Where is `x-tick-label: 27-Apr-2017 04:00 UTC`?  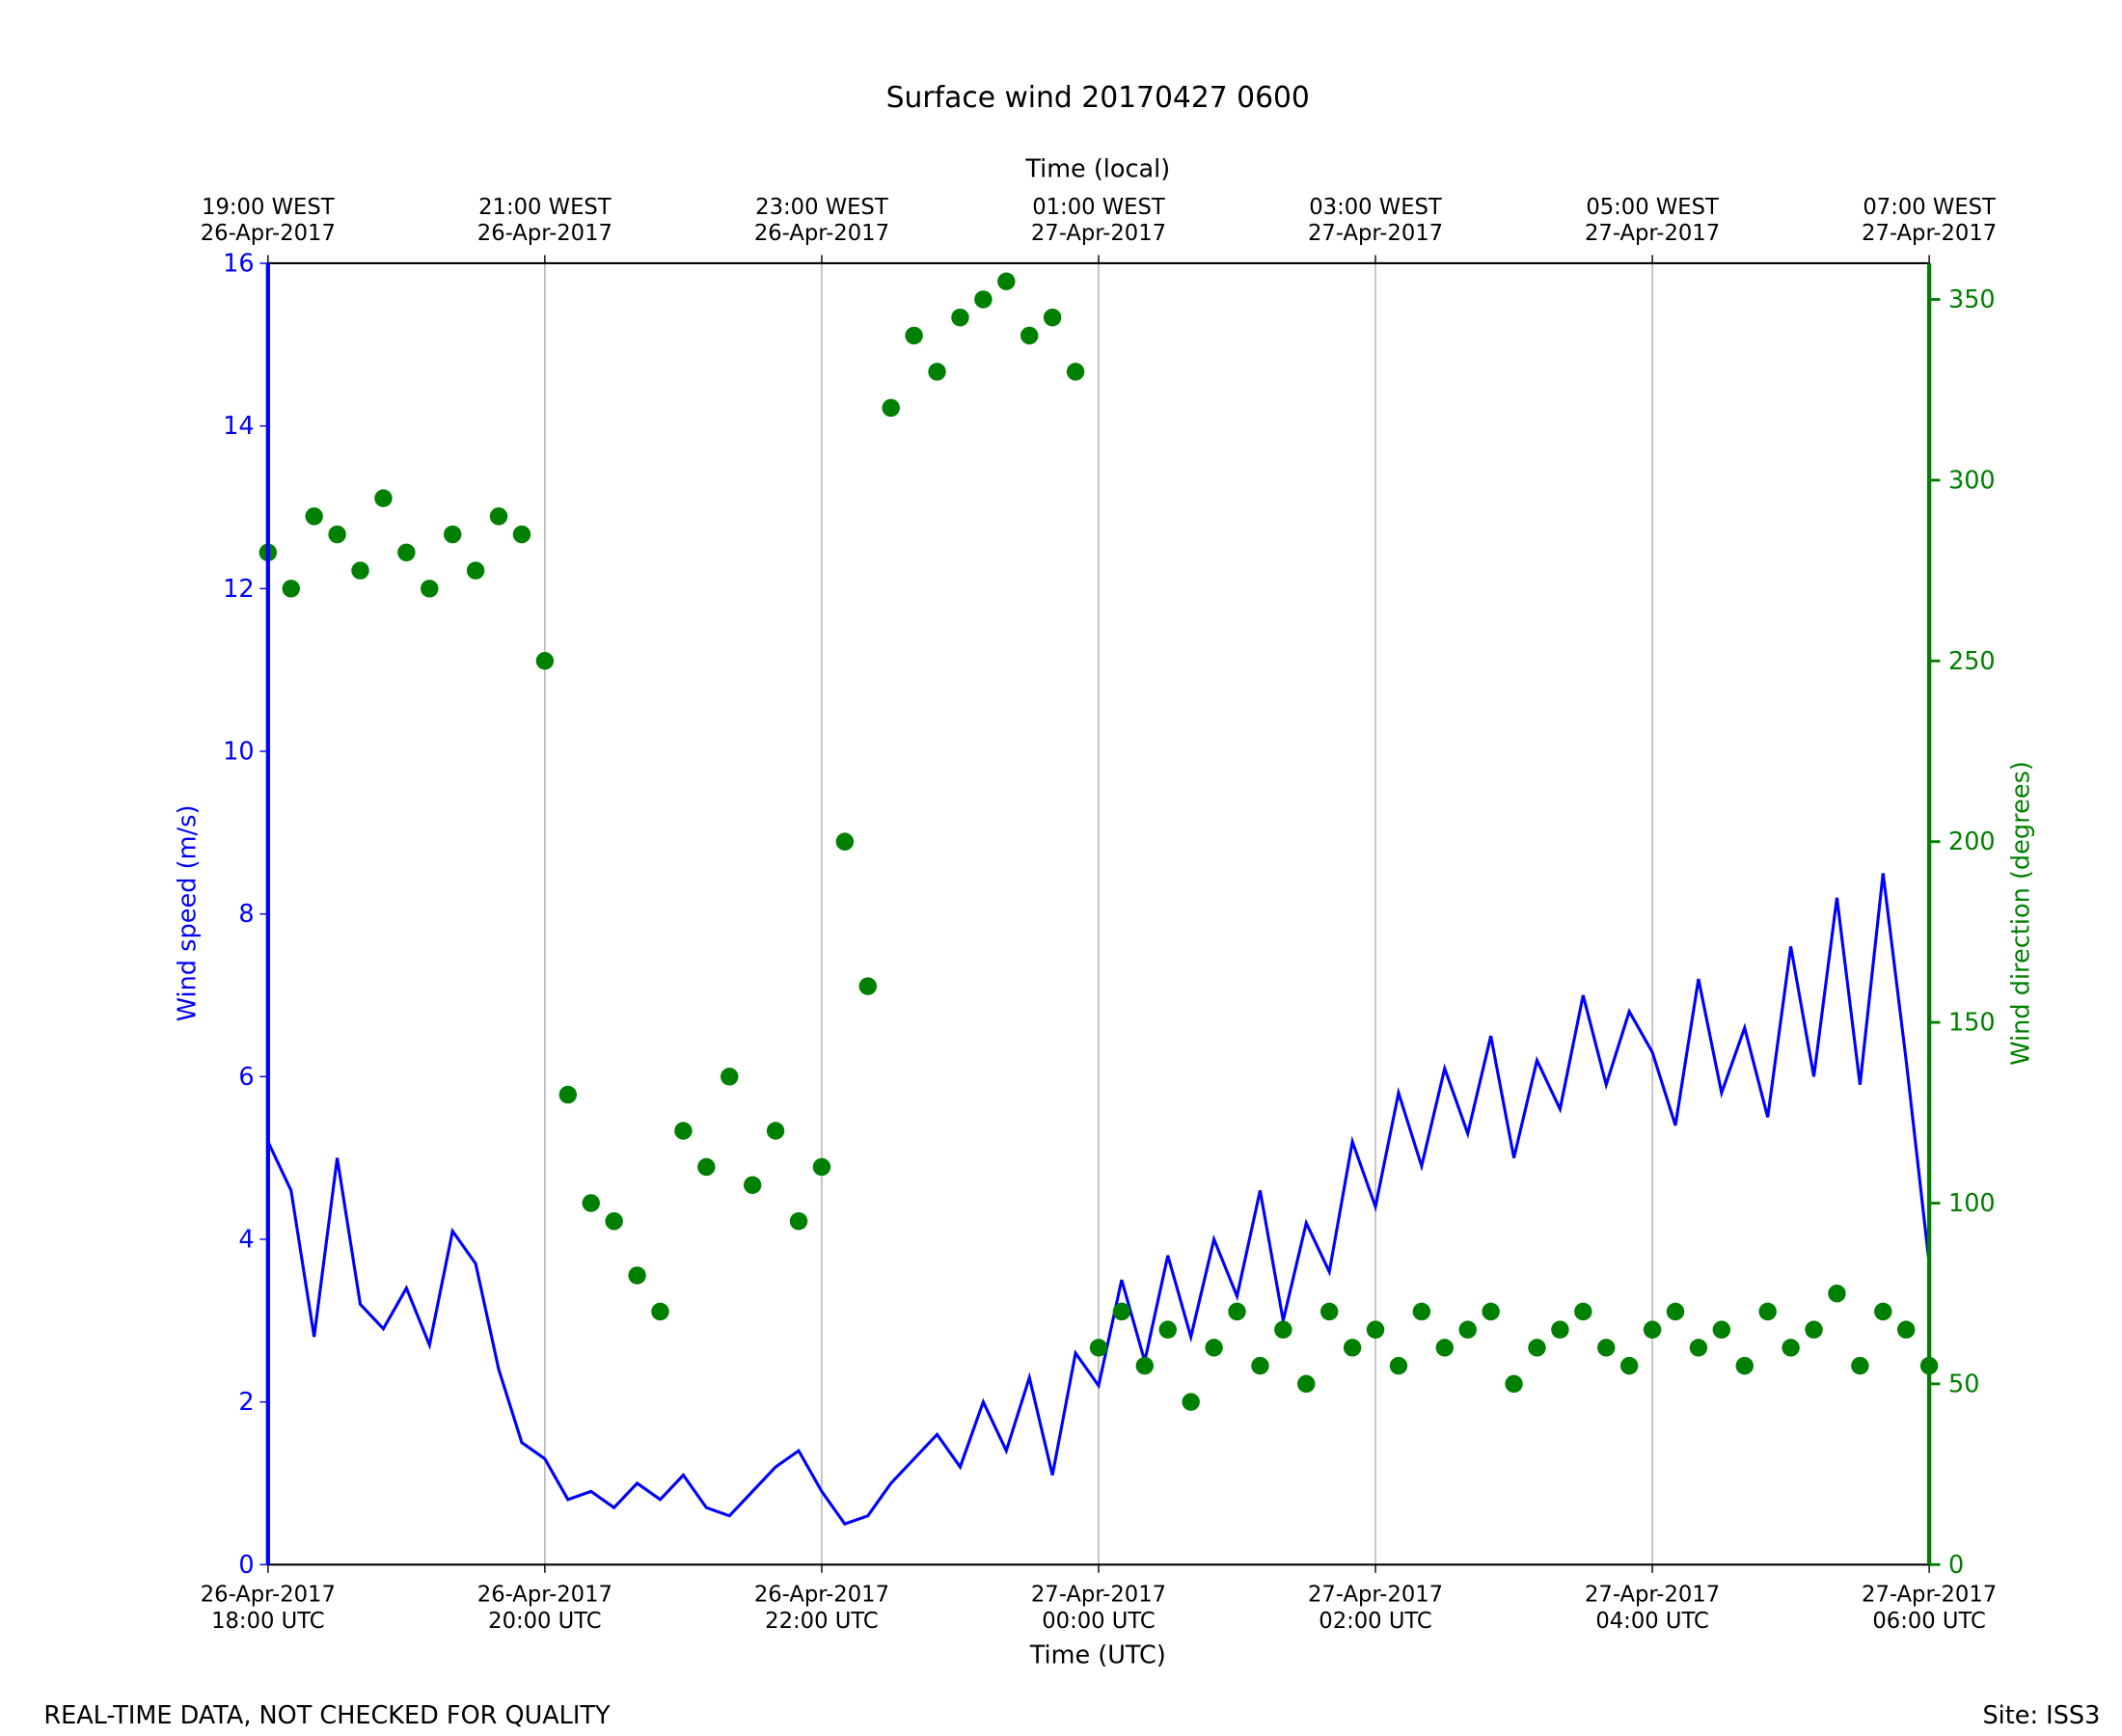 x-tick-label: 27-Apr-2017 04:00 UTC is located at coordinates (1653, 1608).